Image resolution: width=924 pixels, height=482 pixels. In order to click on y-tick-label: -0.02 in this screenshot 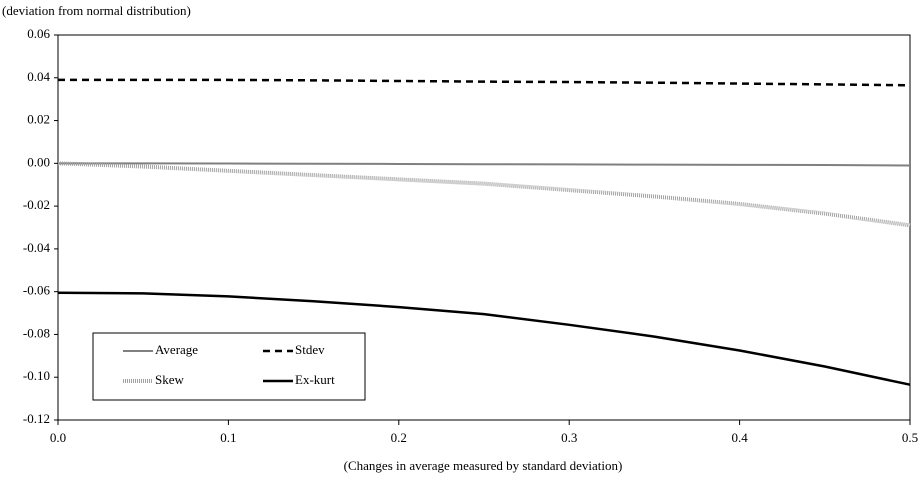, I will do `click(36, 204)`.